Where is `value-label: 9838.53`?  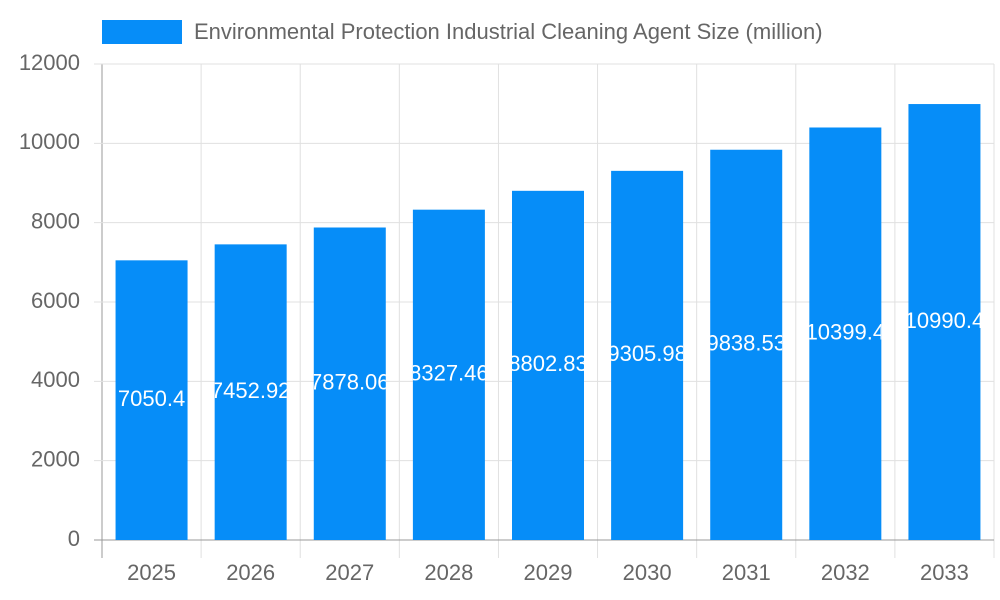 value-label: 9838.53 is located at coordinates (746, 343).